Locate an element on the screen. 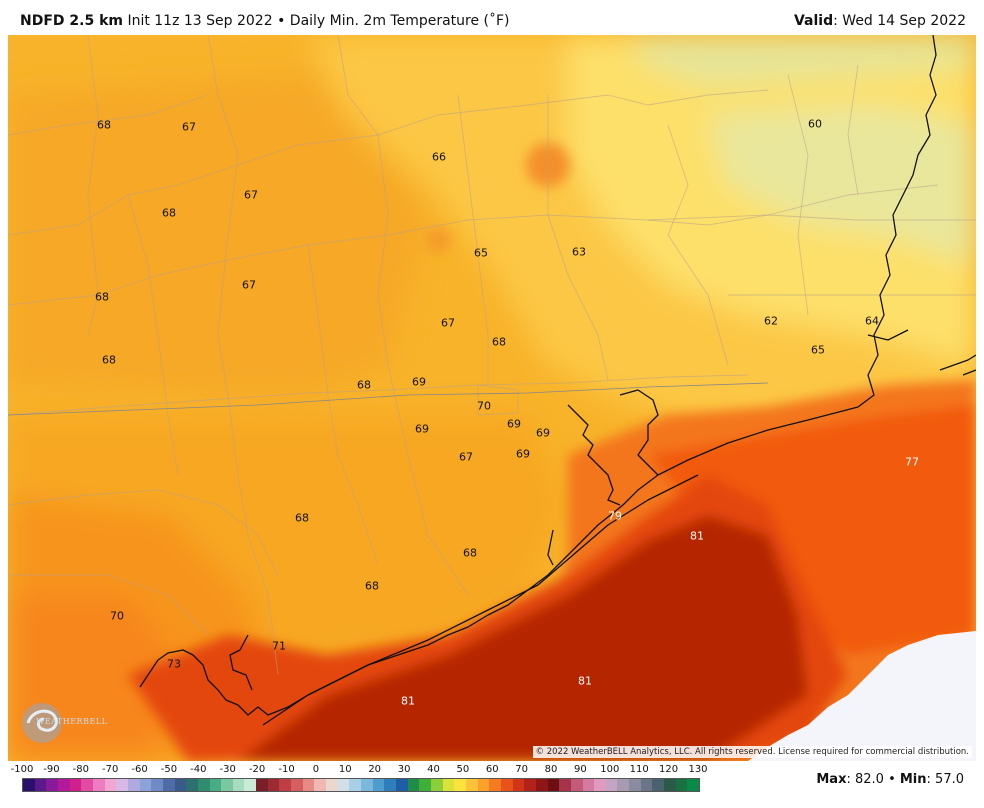 This screenshot has width=984, height=808. valid-value: : Wed 14 Sep 2022 is located at coordinates (899, 21).